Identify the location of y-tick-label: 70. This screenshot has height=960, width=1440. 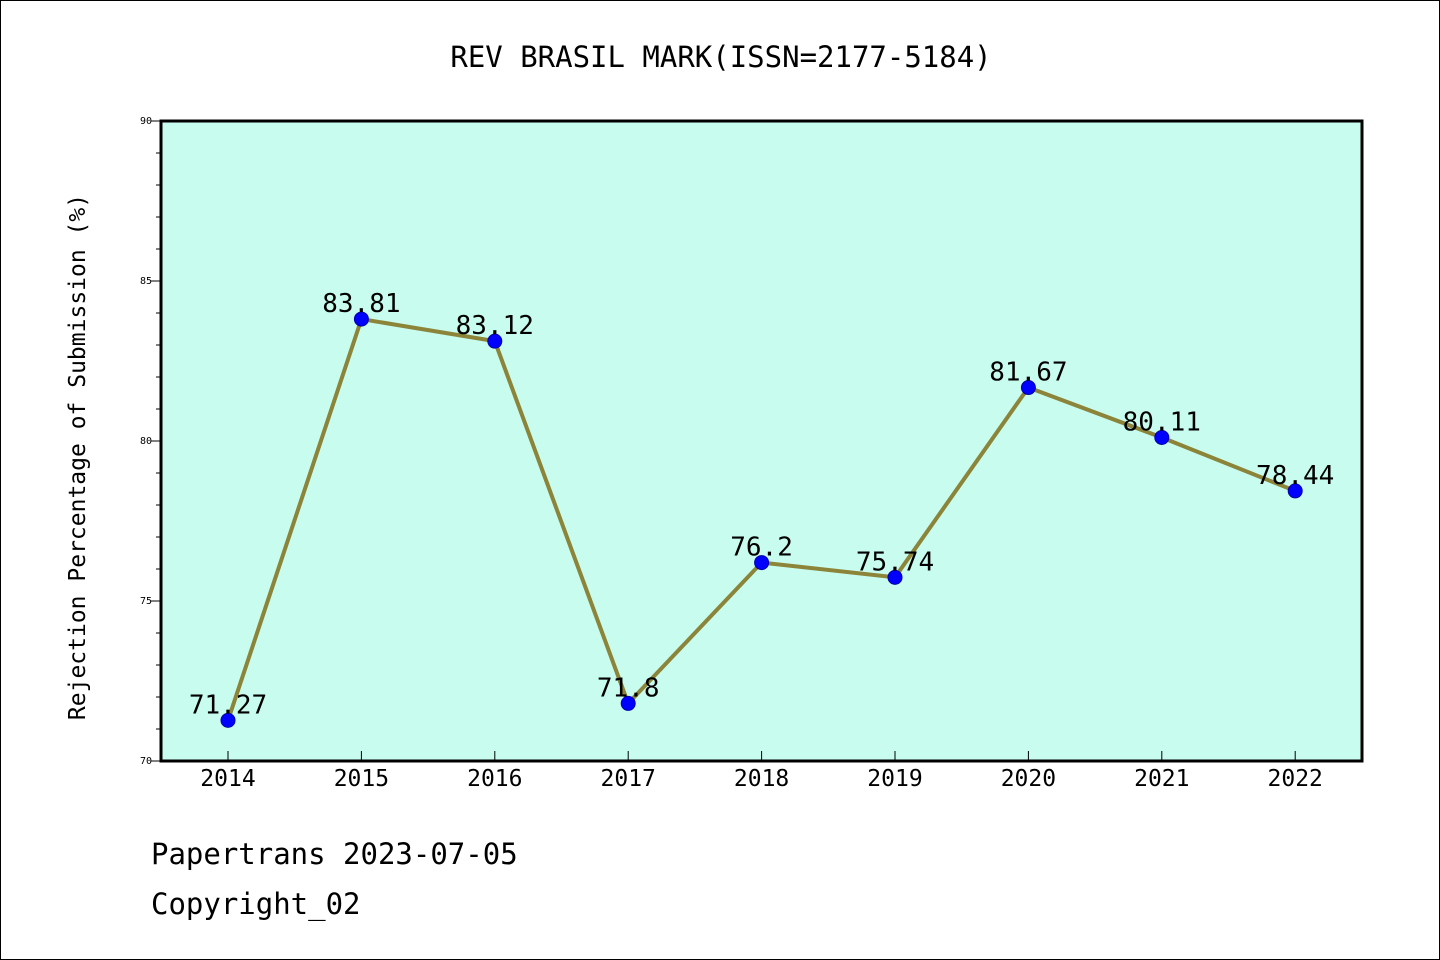
(146, 761).